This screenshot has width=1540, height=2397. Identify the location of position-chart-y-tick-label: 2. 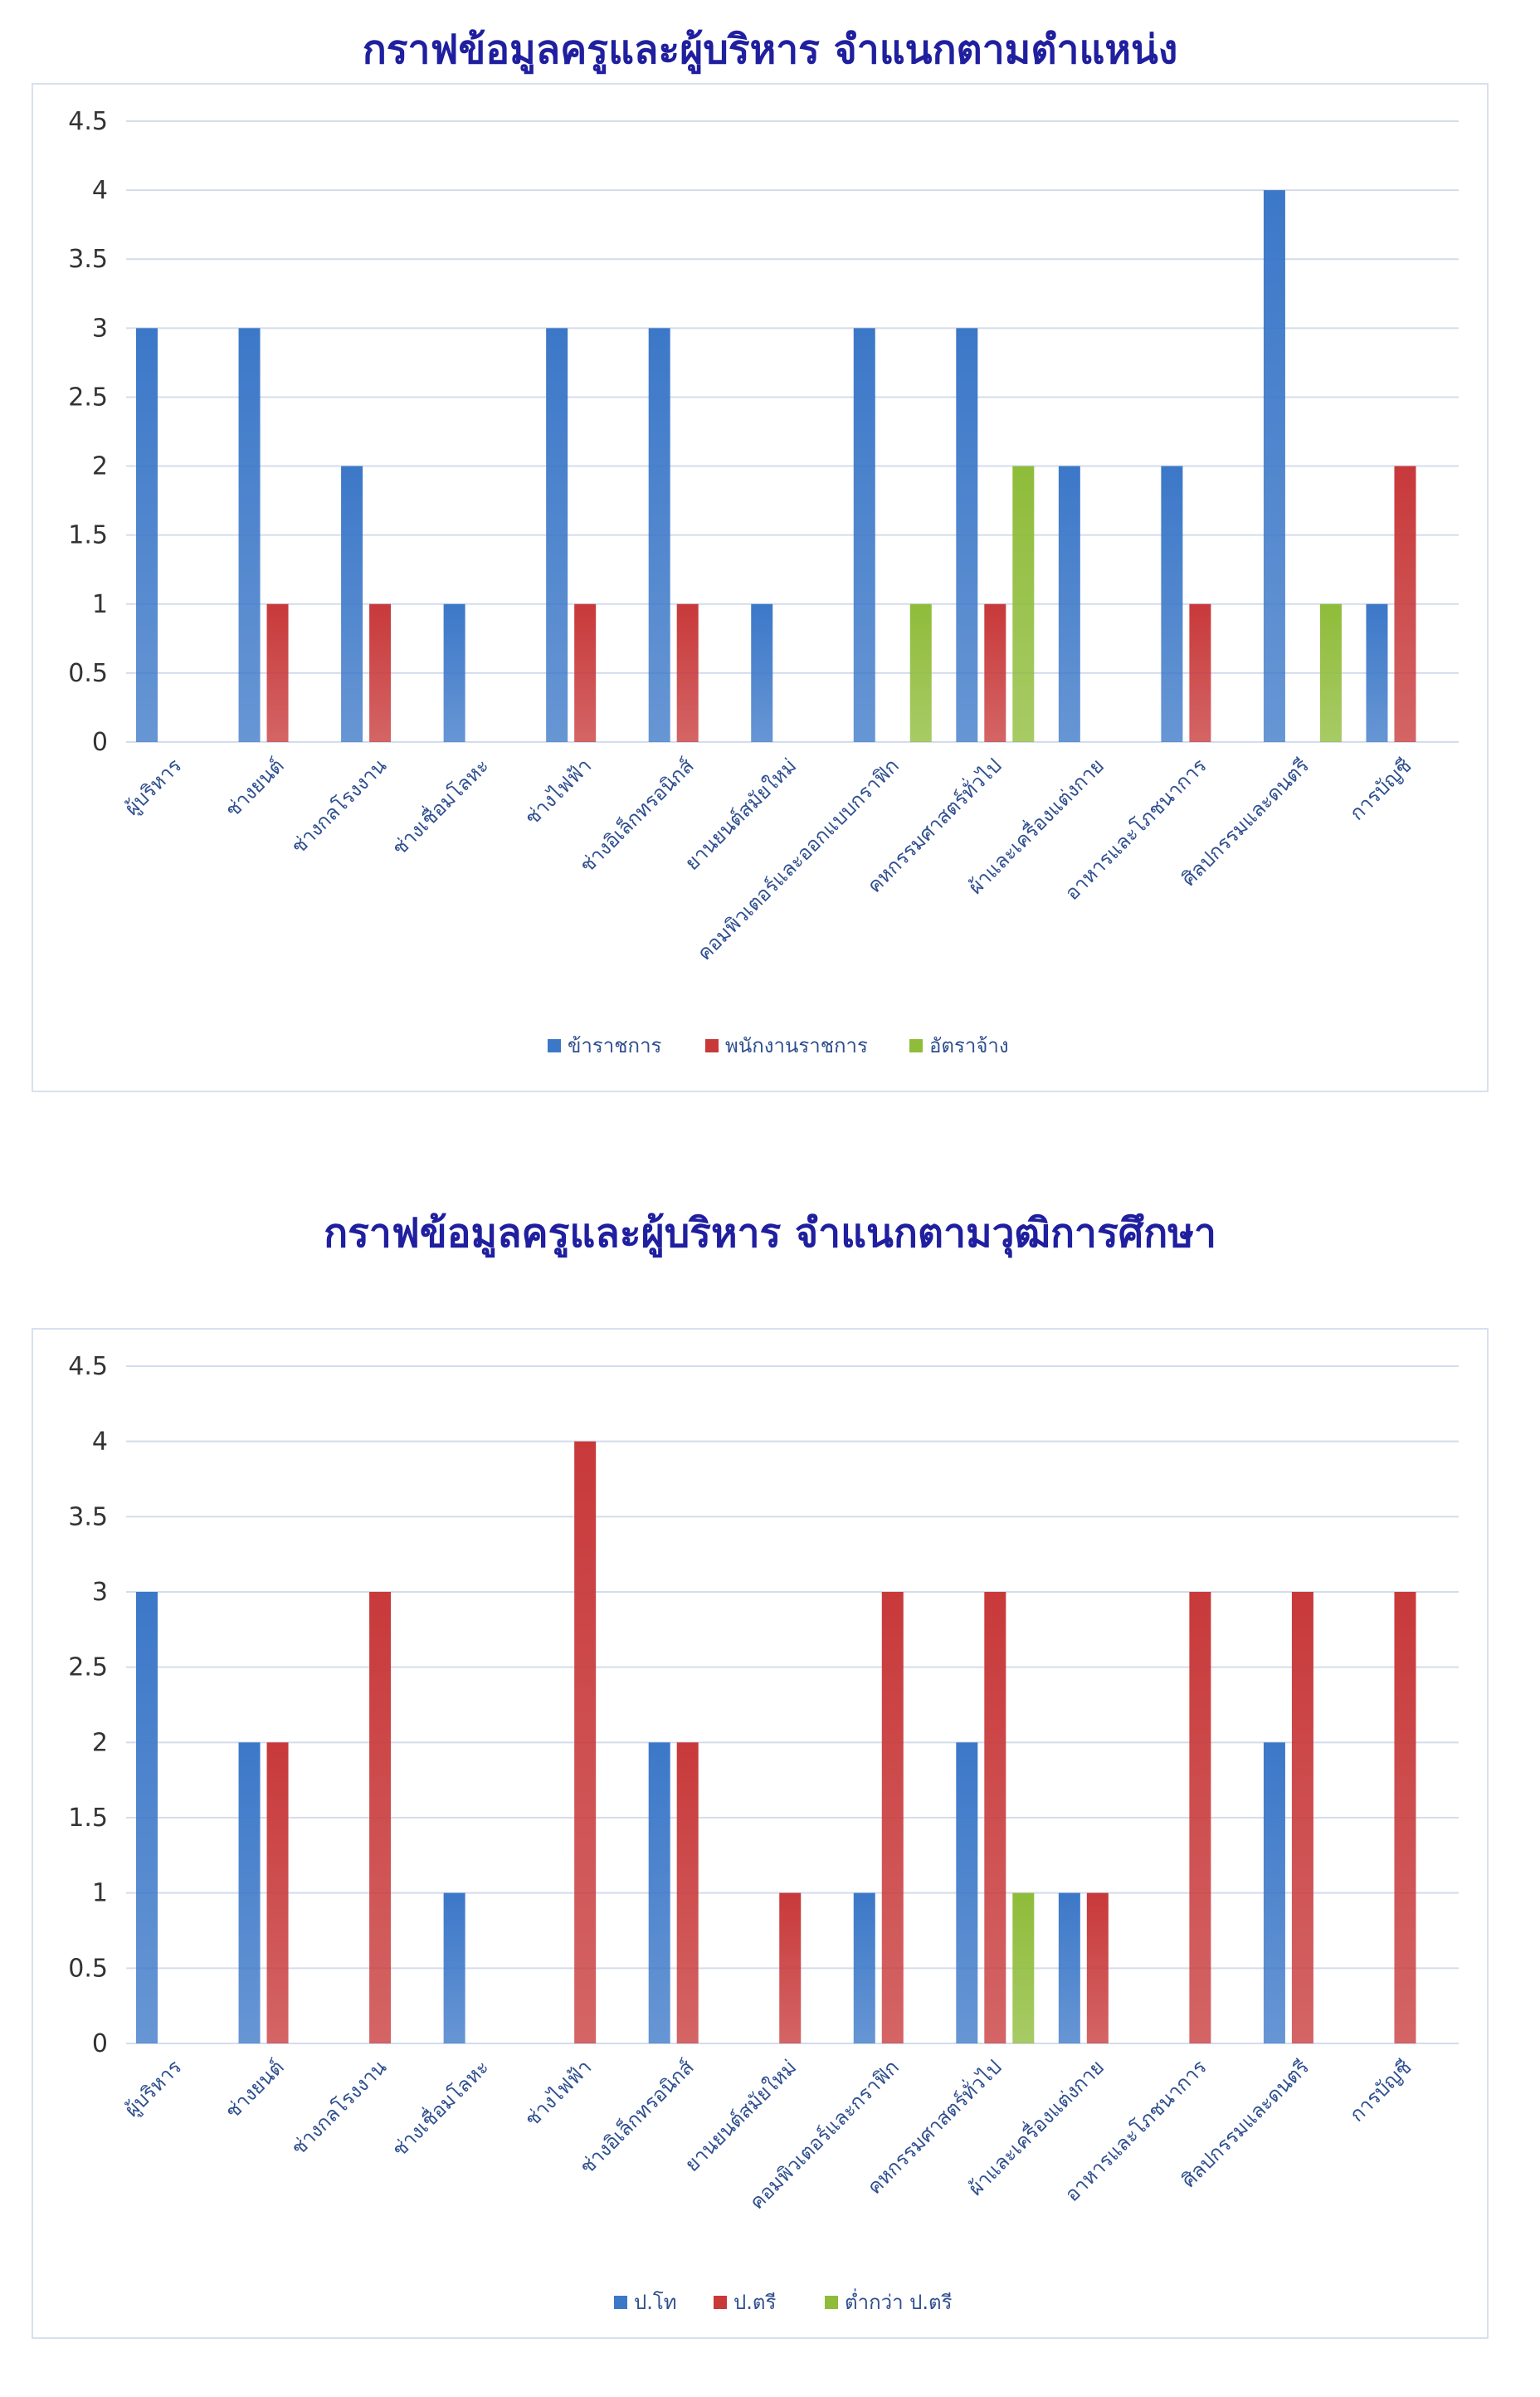
(100, 466).